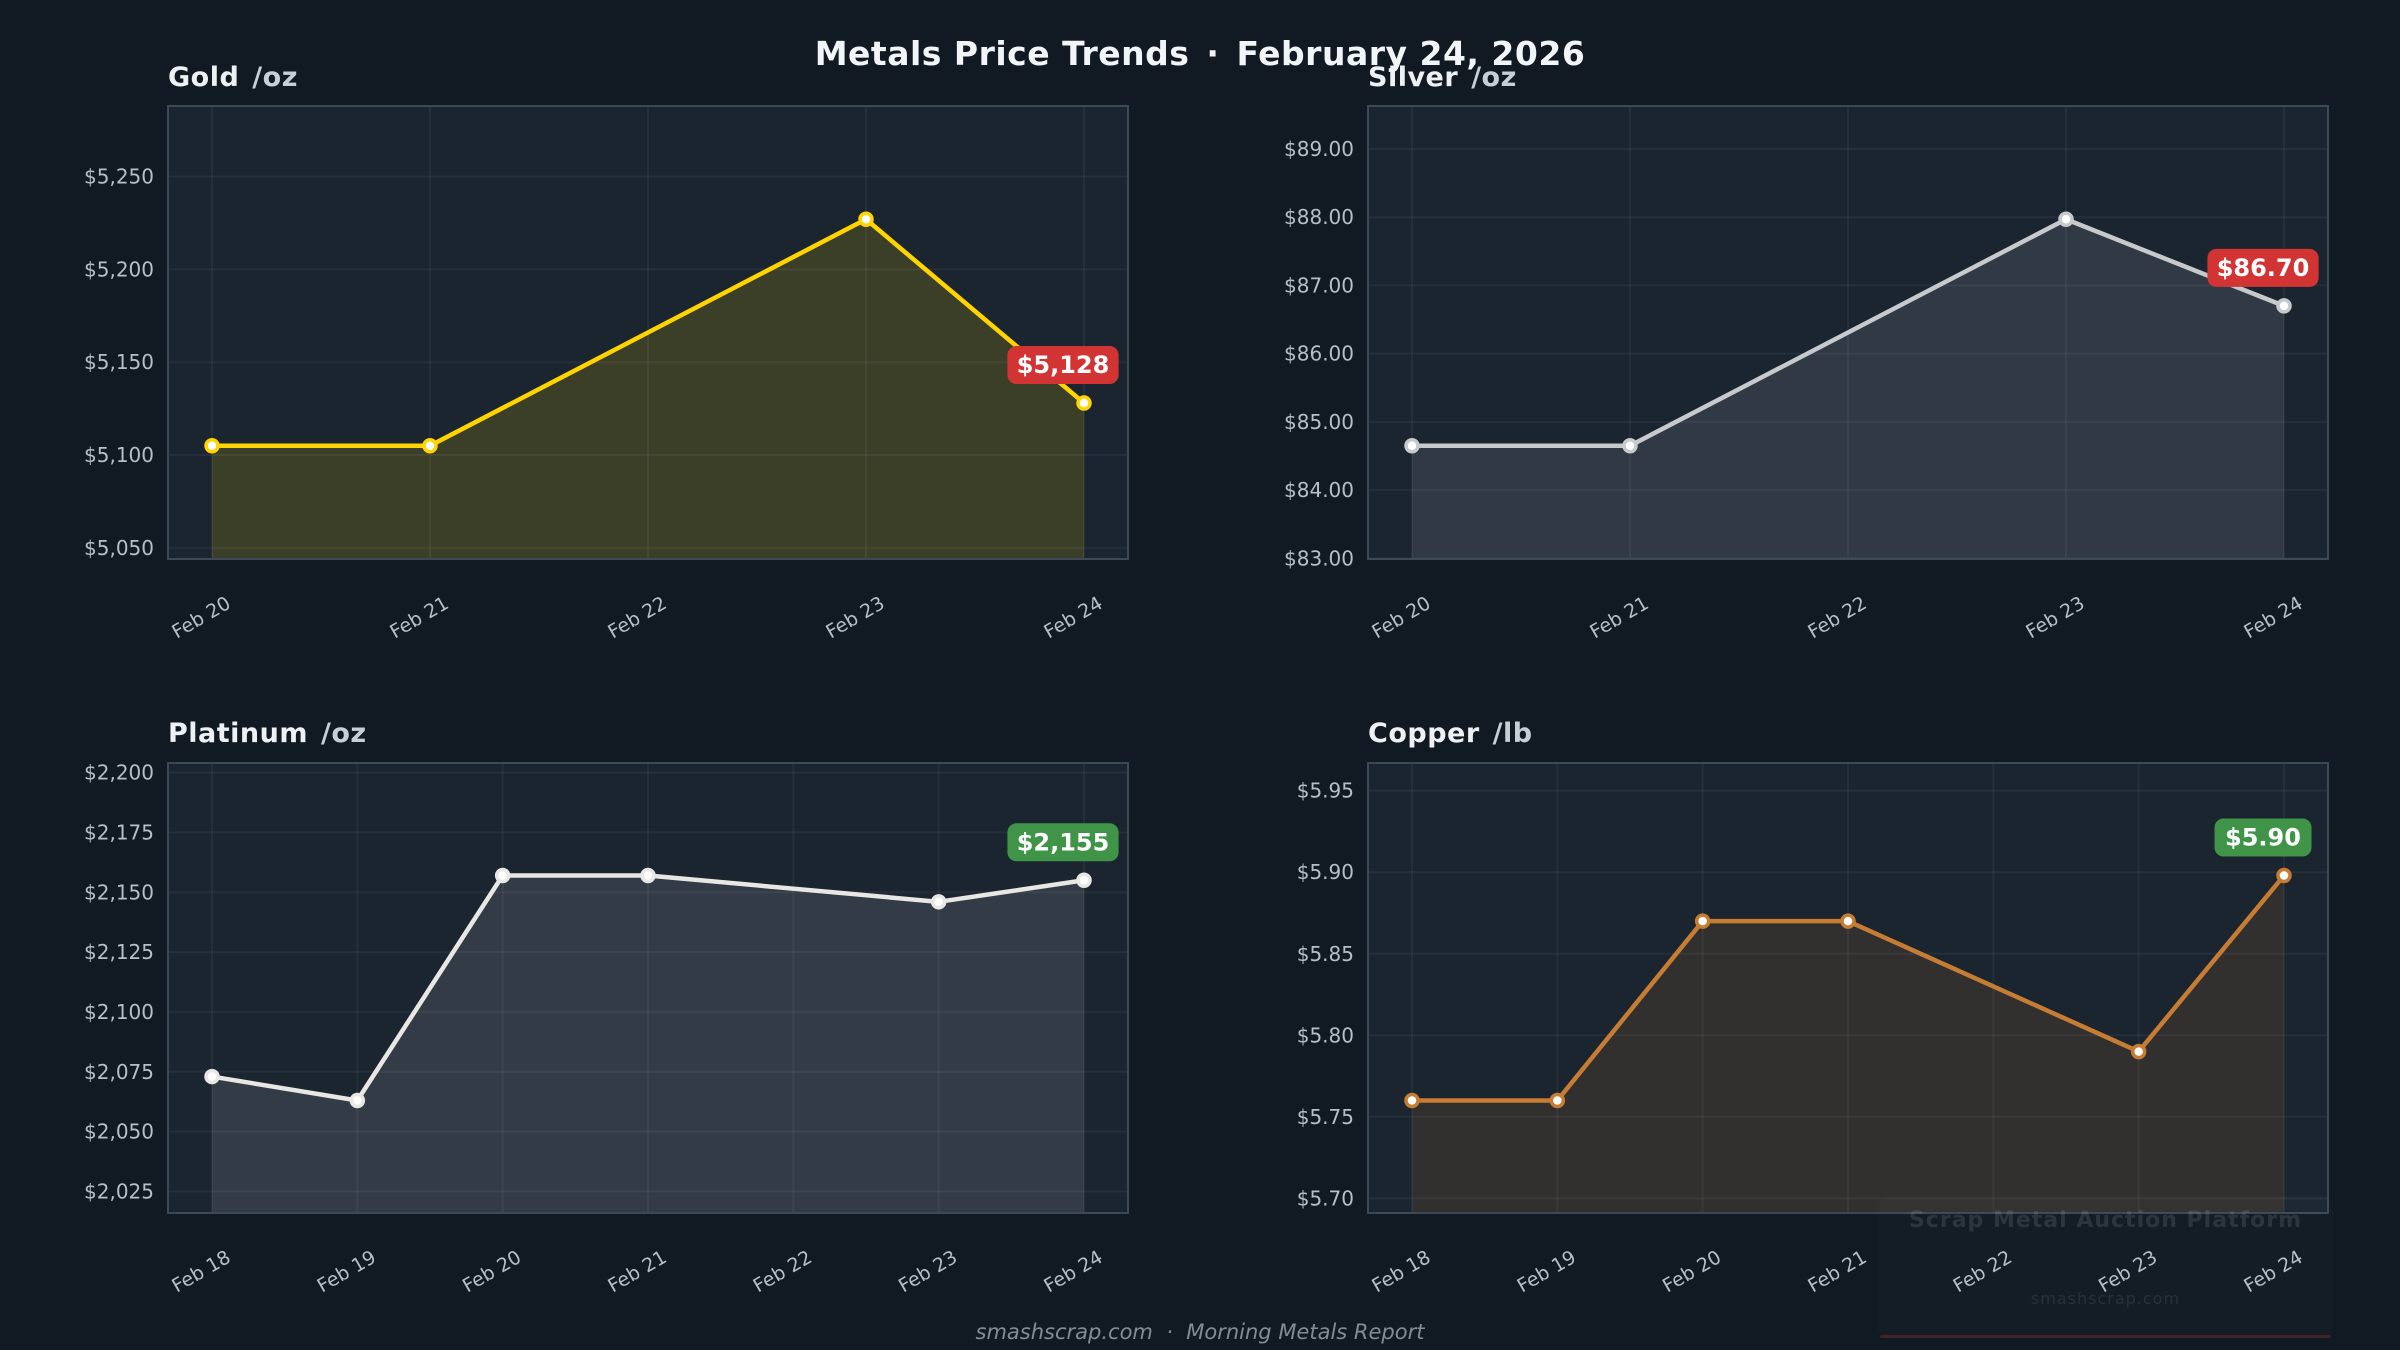 Image resolution: width=2400 pixels, height=1350 pixels. What do you see at coordinates (119, 952) in the screenshot?
I see `y-tick-label: $2,125` at bounding box center [119, 952].